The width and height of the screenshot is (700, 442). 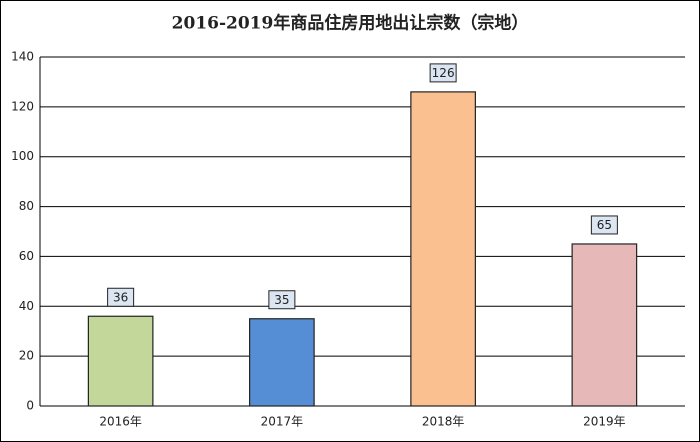 I want to click on y-tick-label: 40, so click(x=26, y=306).